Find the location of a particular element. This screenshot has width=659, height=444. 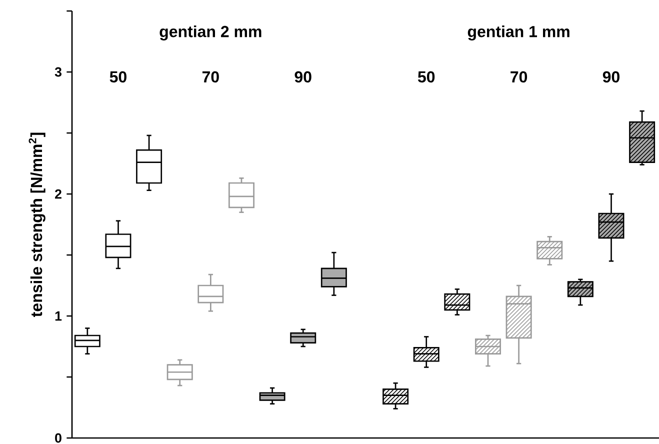

annotation: gentian 2 mm is located at coordinates (211, 32).